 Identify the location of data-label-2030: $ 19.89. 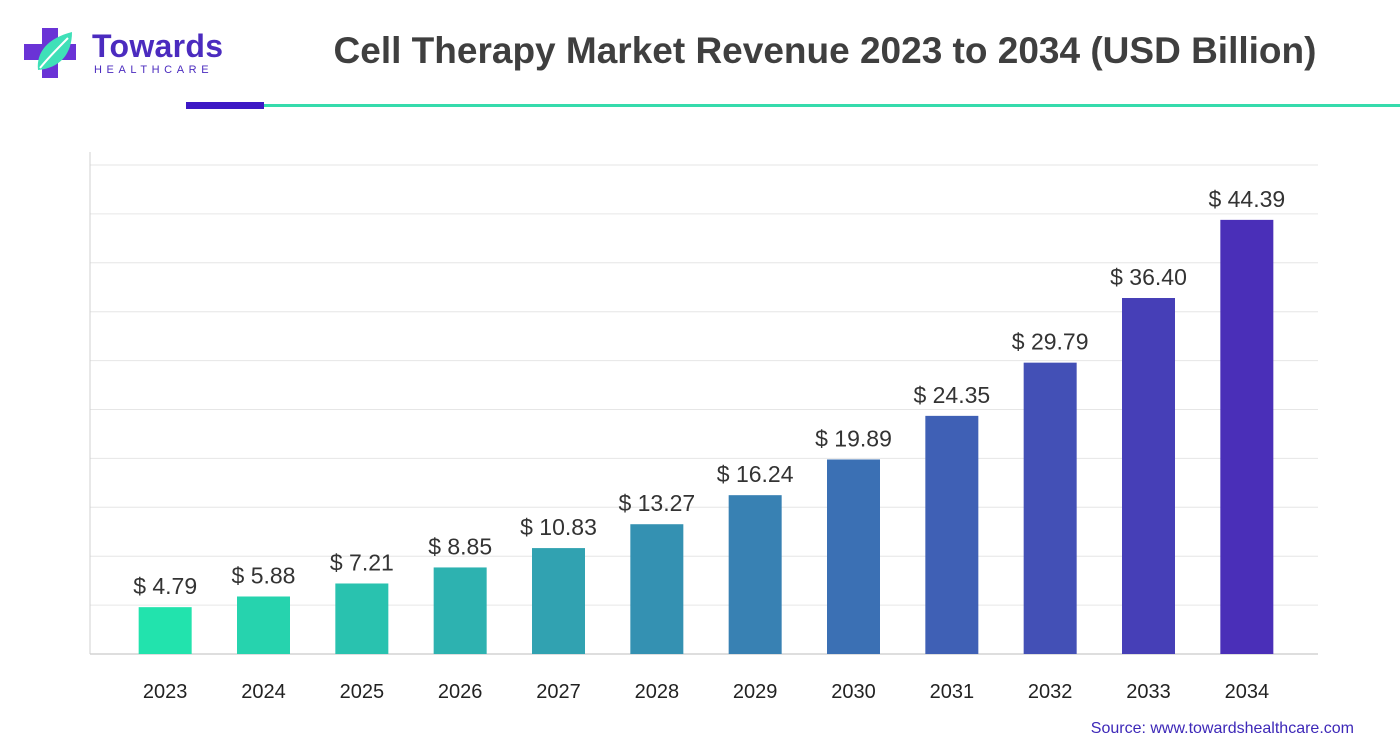
(853, 438).